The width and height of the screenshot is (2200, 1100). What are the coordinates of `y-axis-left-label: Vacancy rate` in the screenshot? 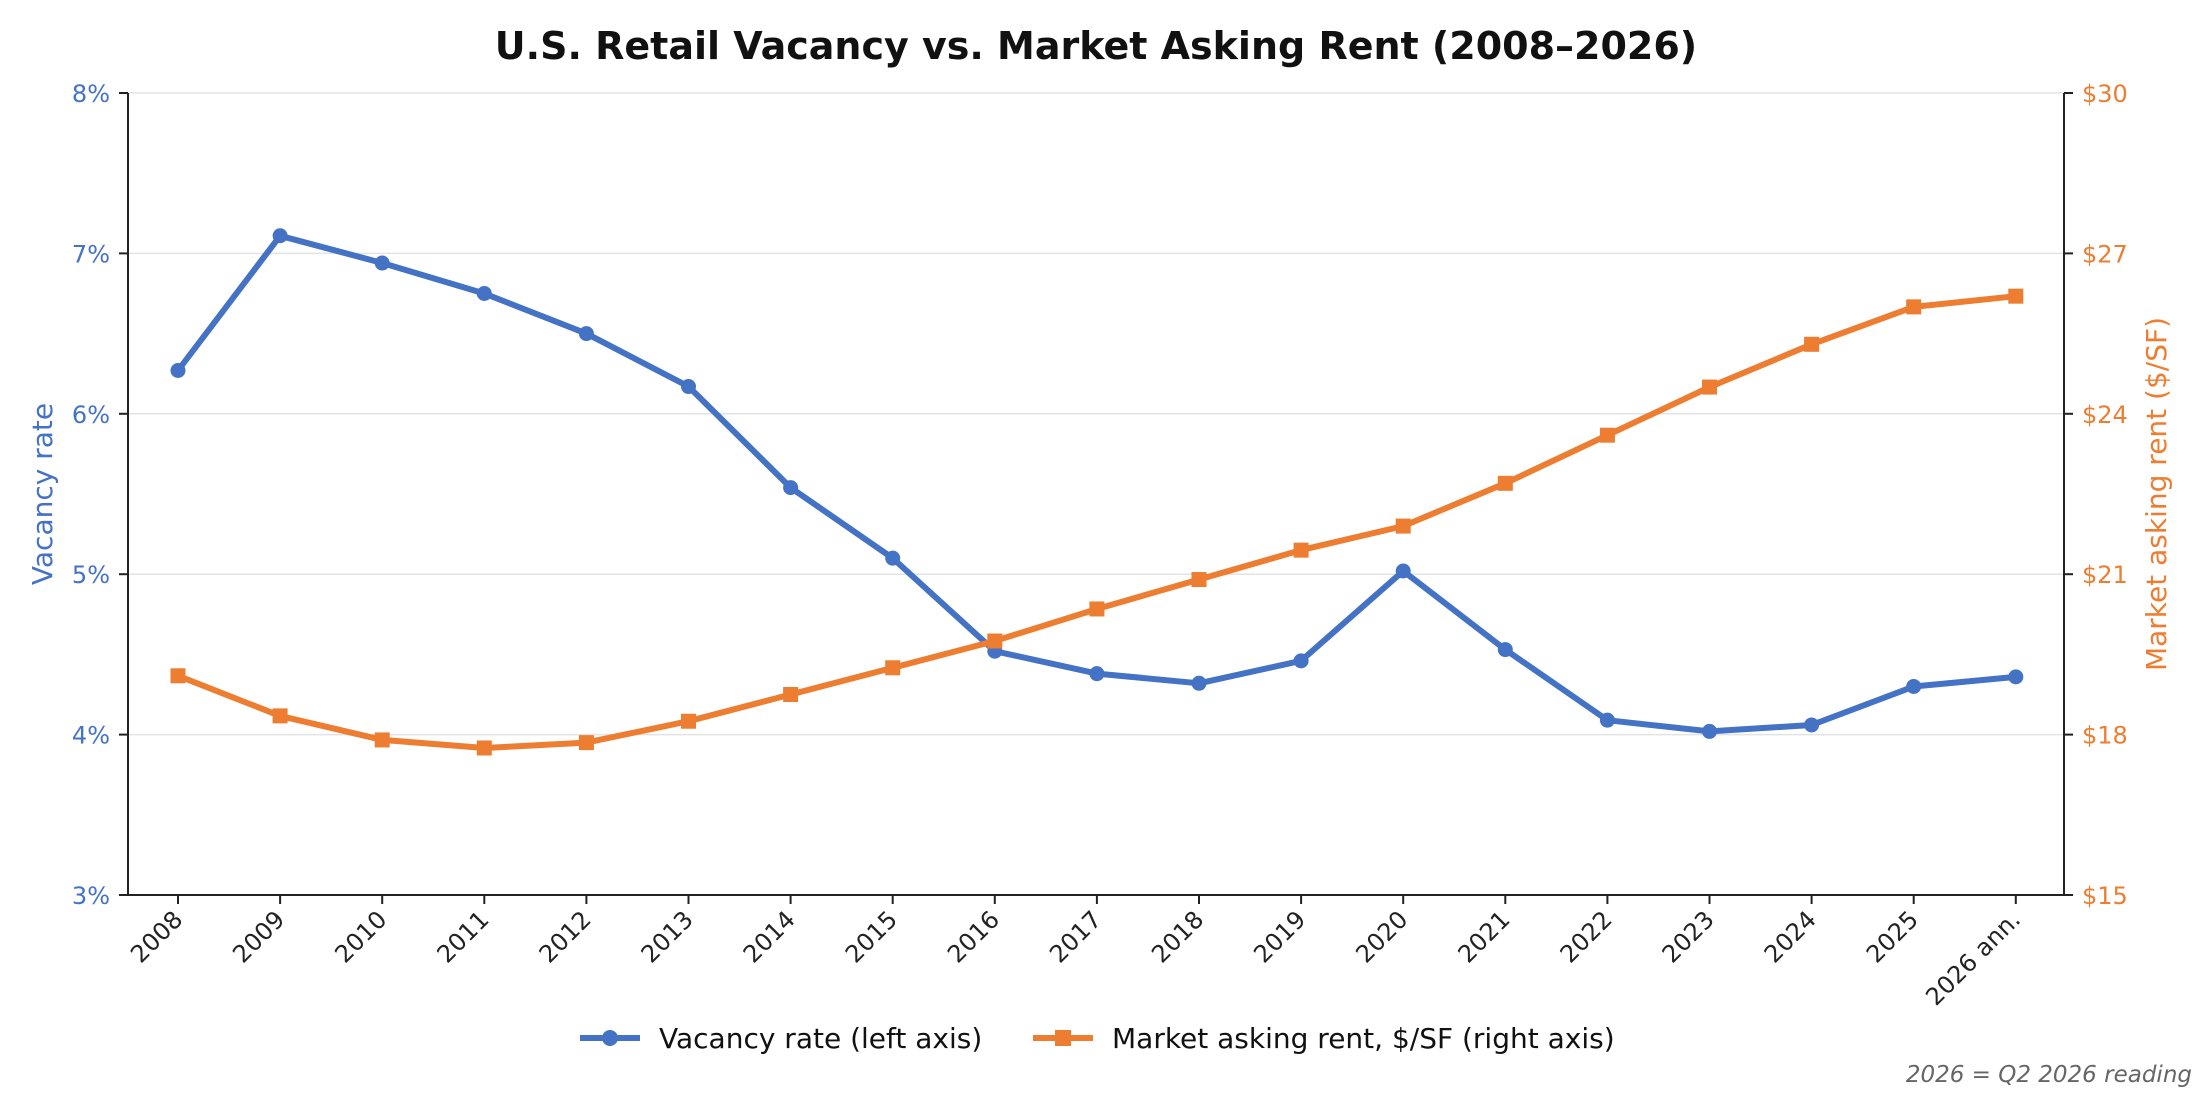 It's located at (42, 494).